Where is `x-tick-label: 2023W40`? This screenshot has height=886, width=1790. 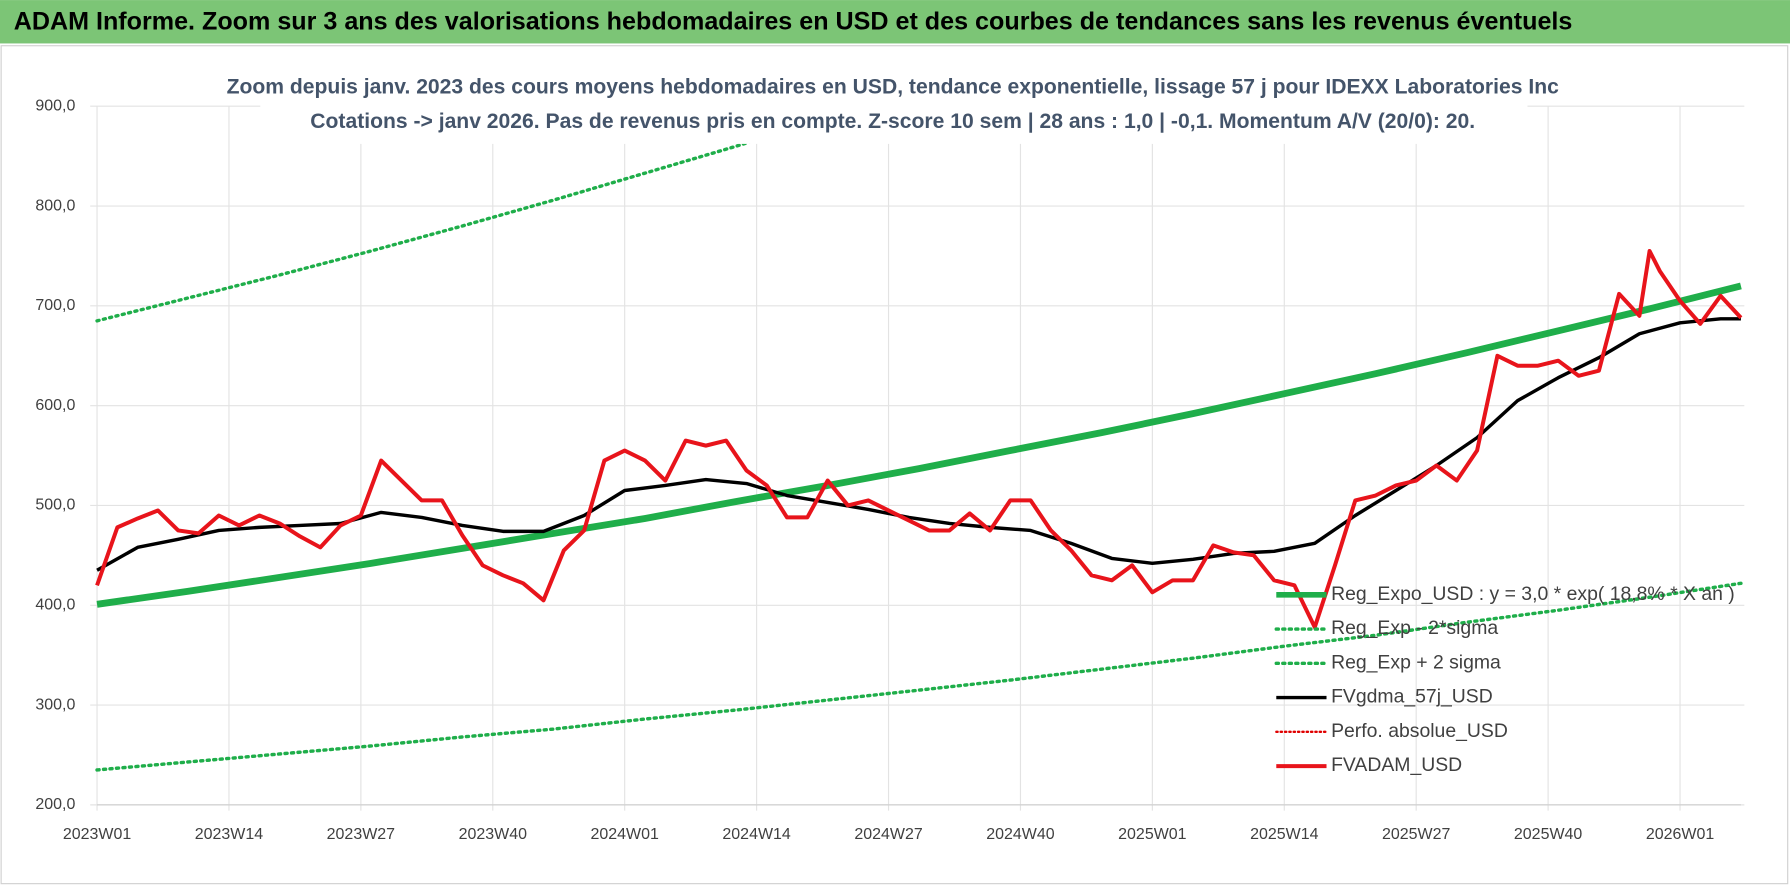
x-tick-label: 2023W40 is located at coordinates (493, 834).